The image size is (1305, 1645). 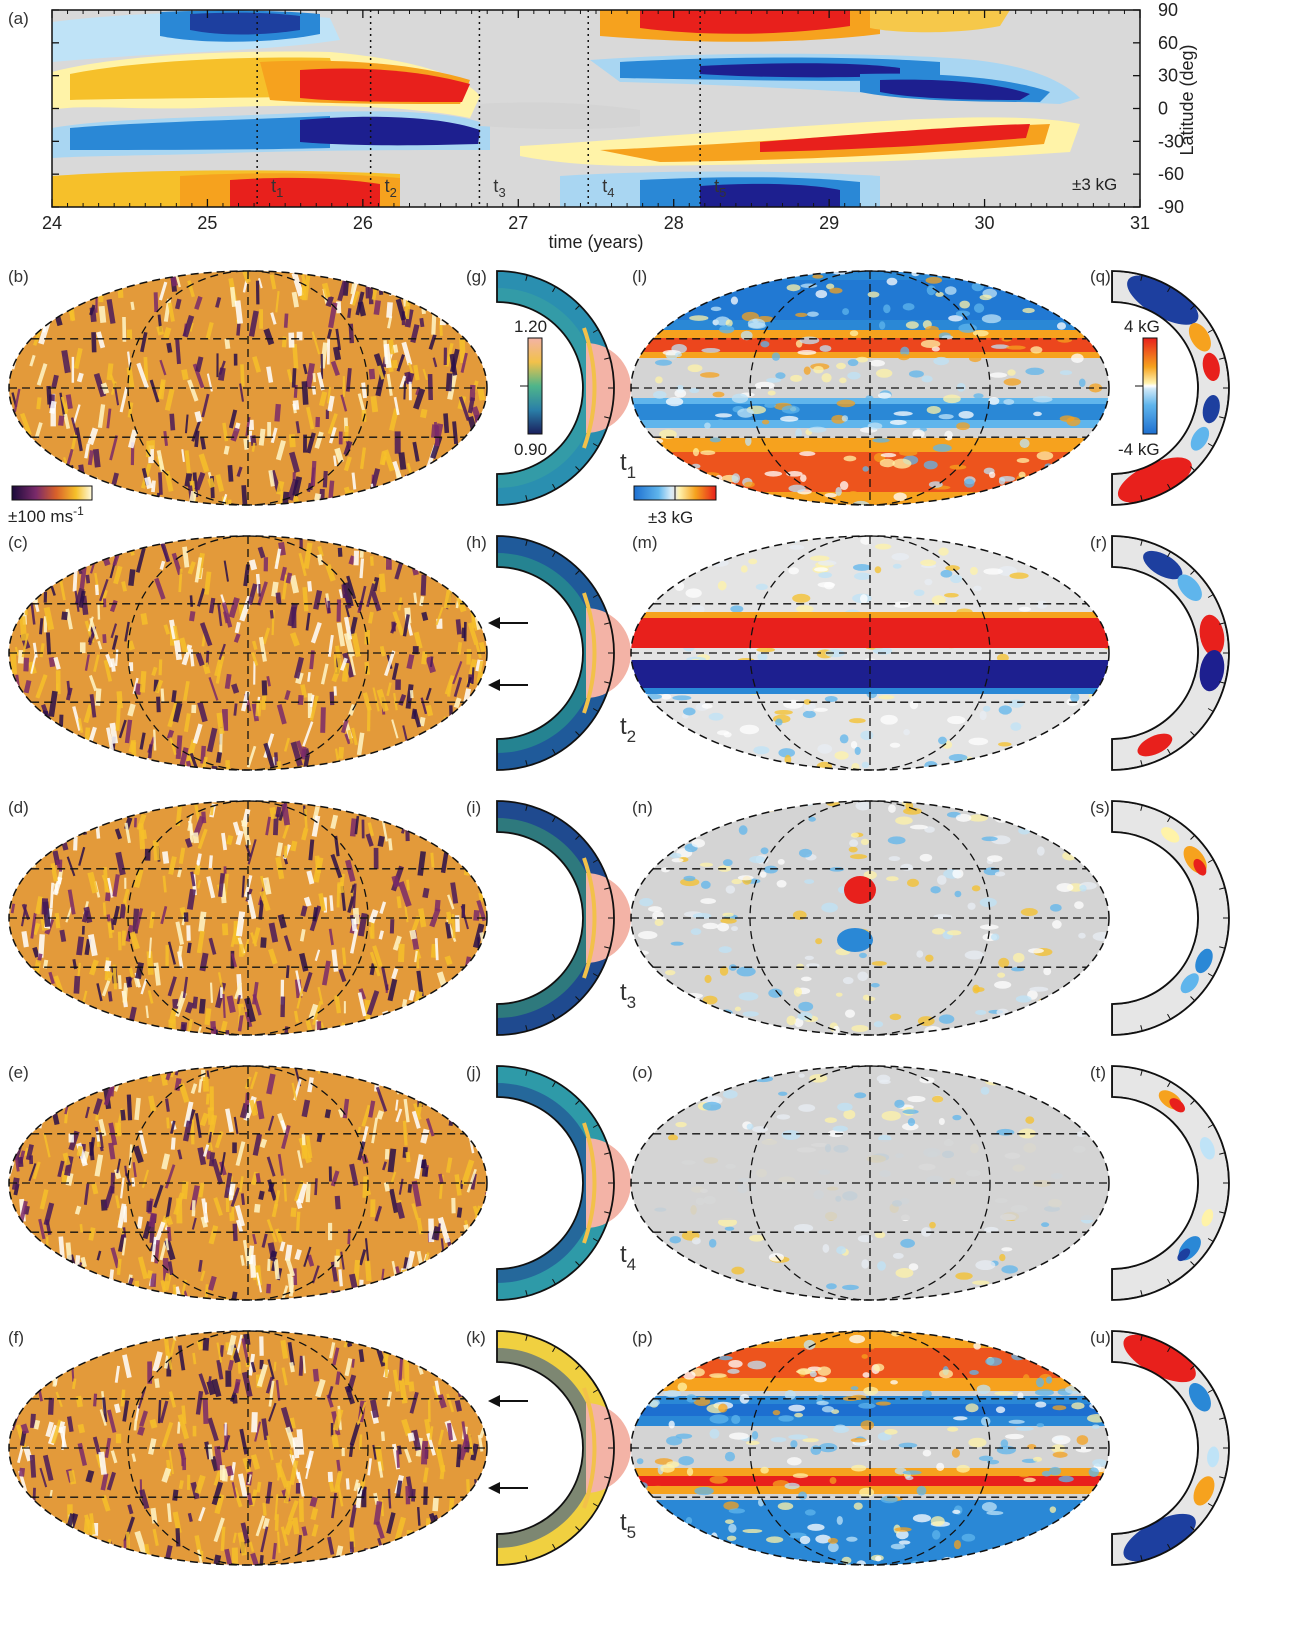 I want to click on panel-label-t: (t), so click(x=1098, y=1072).